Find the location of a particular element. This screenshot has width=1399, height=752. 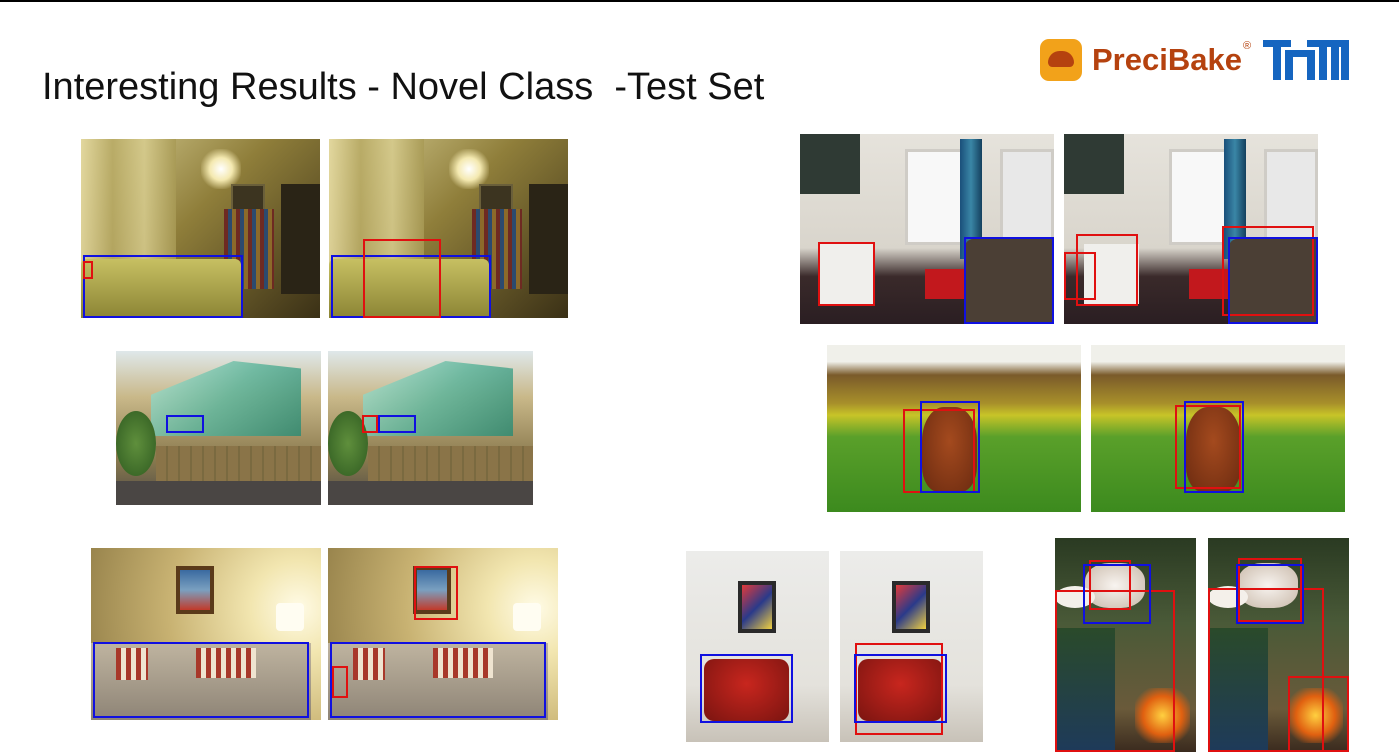

result-image-cow-gt is located at coordinates (954, 428).